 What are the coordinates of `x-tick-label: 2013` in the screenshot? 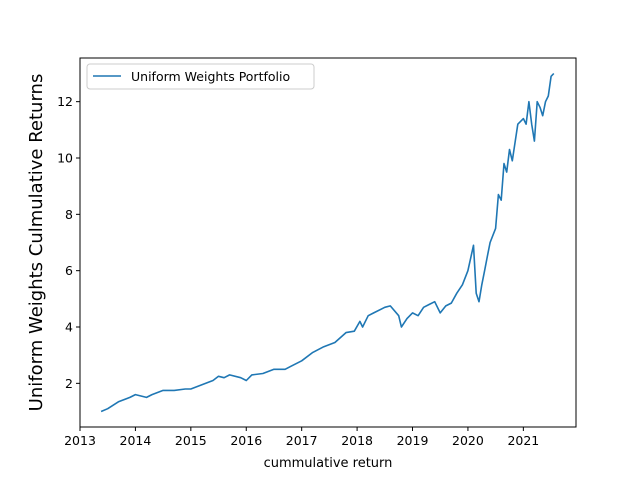 It's located at (80, 440).